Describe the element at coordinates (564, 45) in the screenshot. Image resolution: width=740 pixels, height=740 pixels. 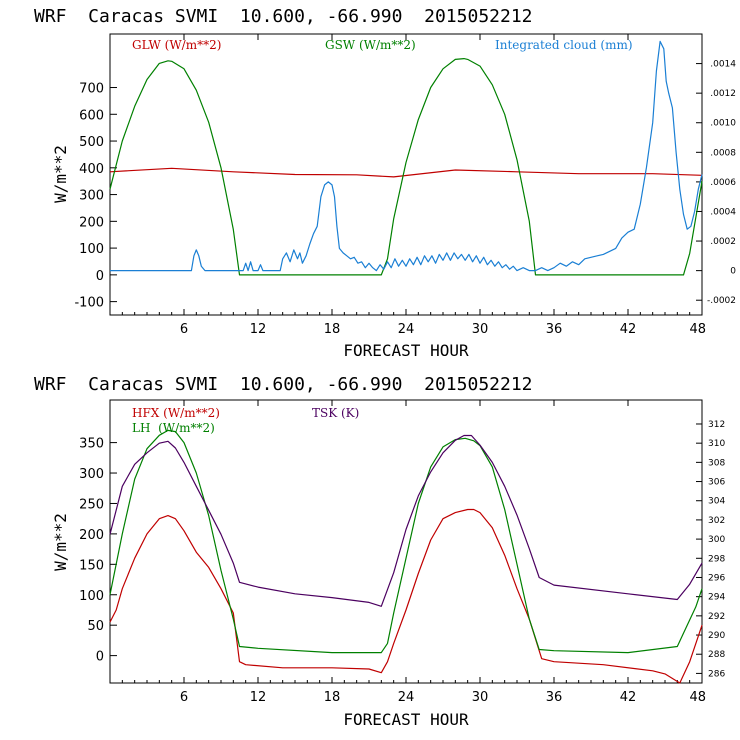
I see `legend-integrated-cloud: Integrated cloud (mm)` at that location.